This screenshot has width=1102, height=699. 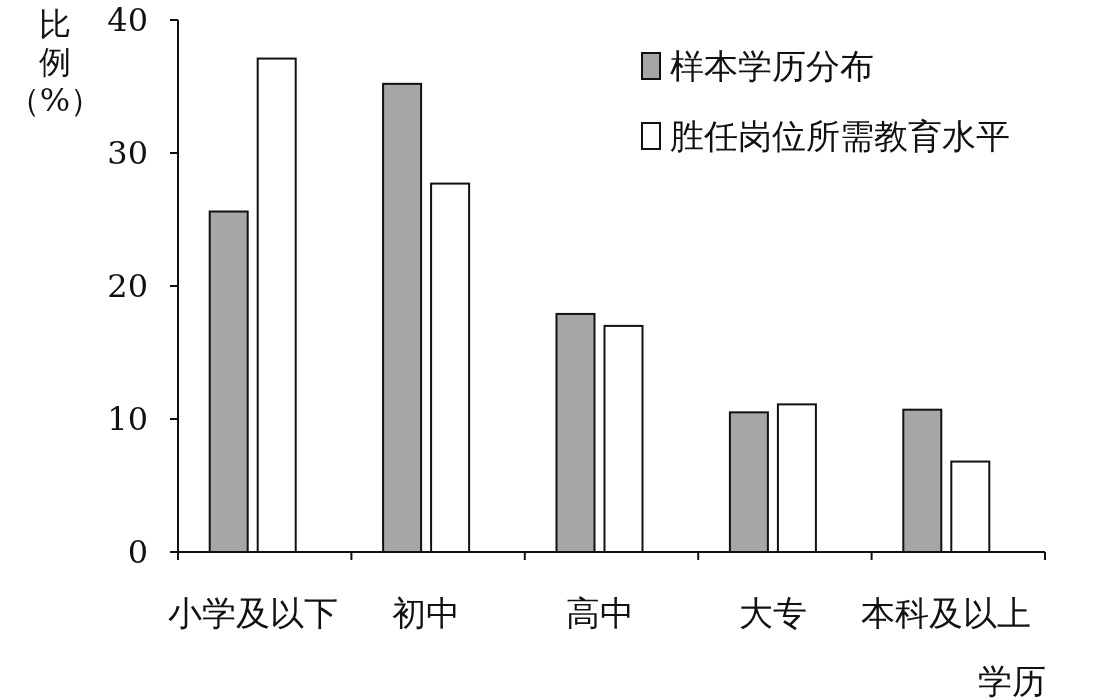 I want to click on x-tick-label: 本科及以上, so click(x=946, y=613).